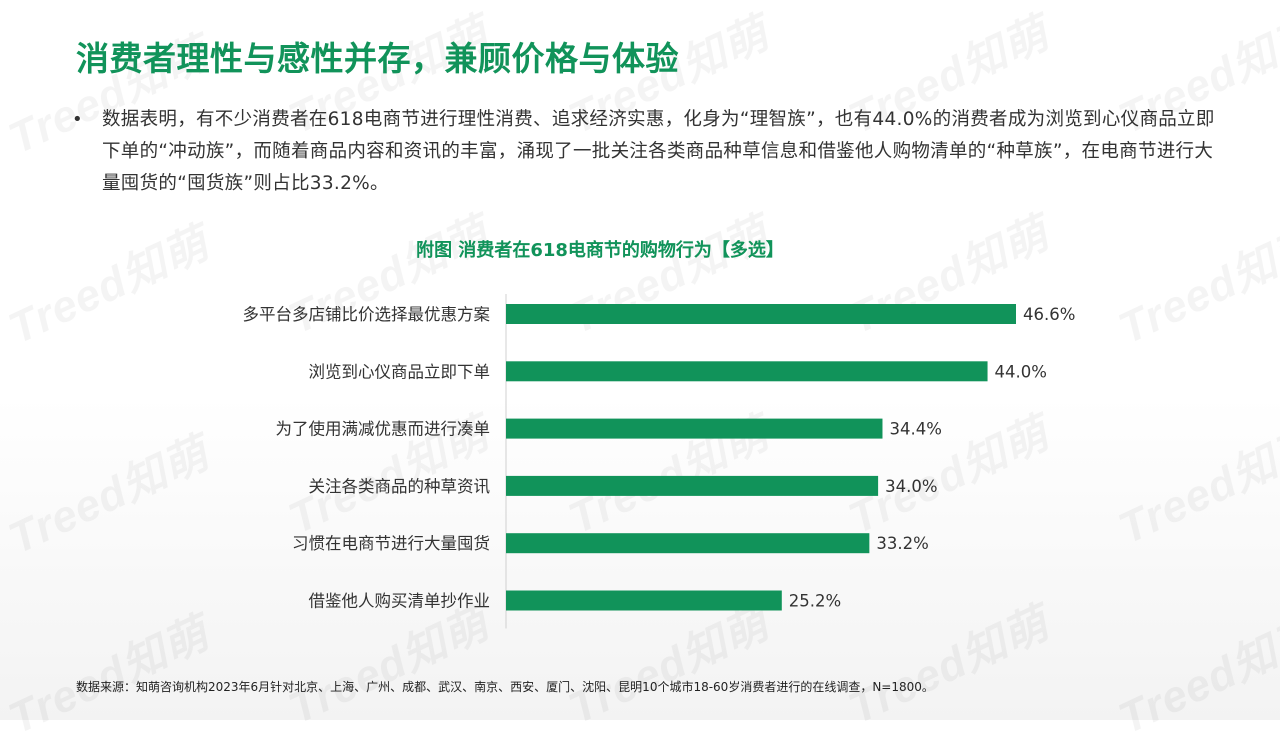 The image size is (1280, 746). I want to click on category-label: 习惯在电商节进行大量囤货, so click(391, 543).